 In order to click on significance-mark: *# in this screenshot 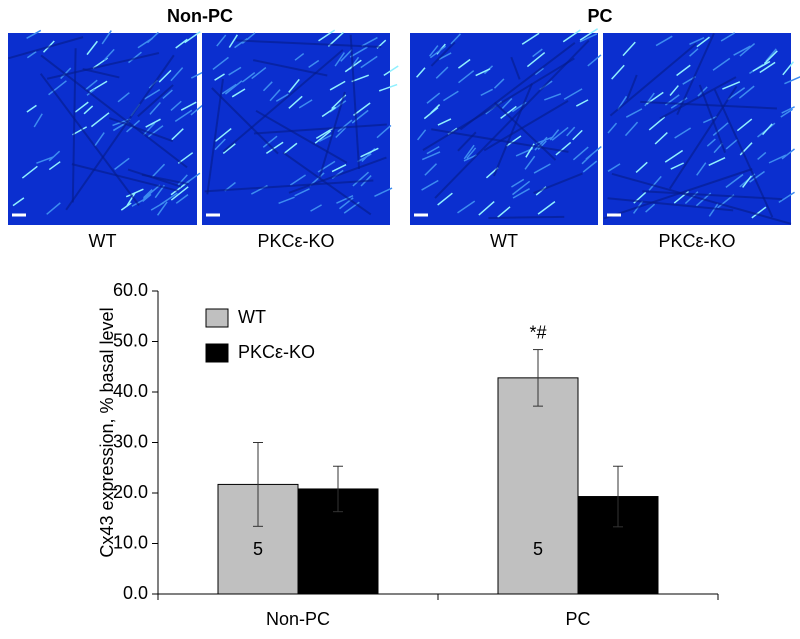, I will do `click(537, 332)`.